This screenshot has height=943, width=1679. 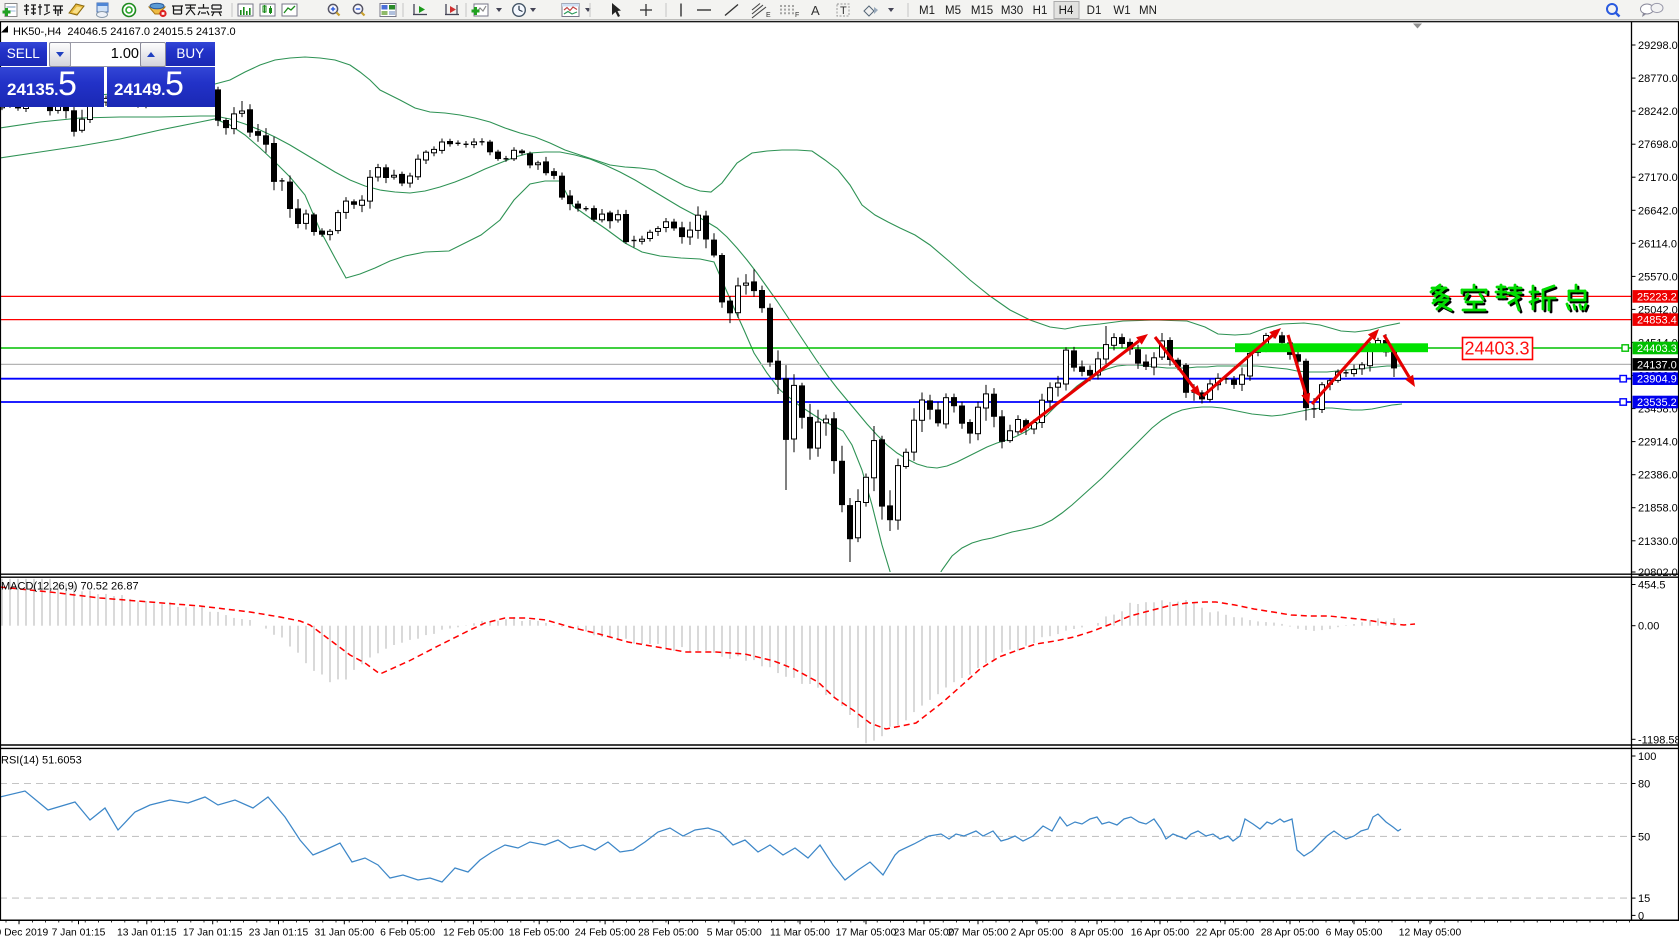 What do you see at coordinates (982, 11) in the screenshot?
I see `svg-text: M15` at bounding box center [982, 11].